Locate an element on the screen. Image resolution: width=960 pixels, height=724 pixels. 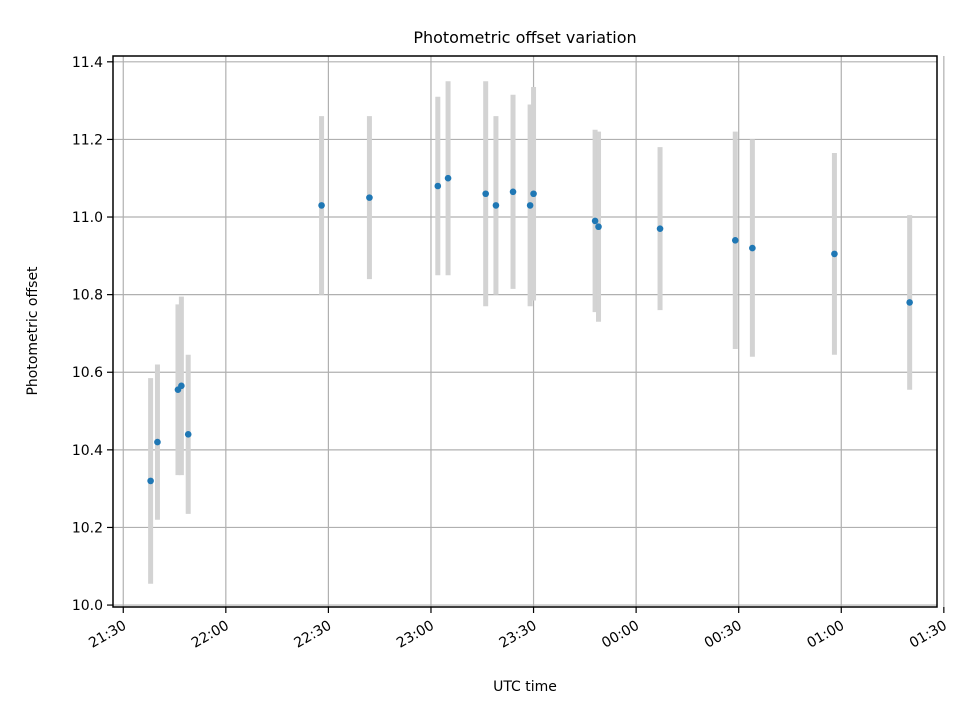
y-tick-label: 10.8 is located at coordinates (87, 296).